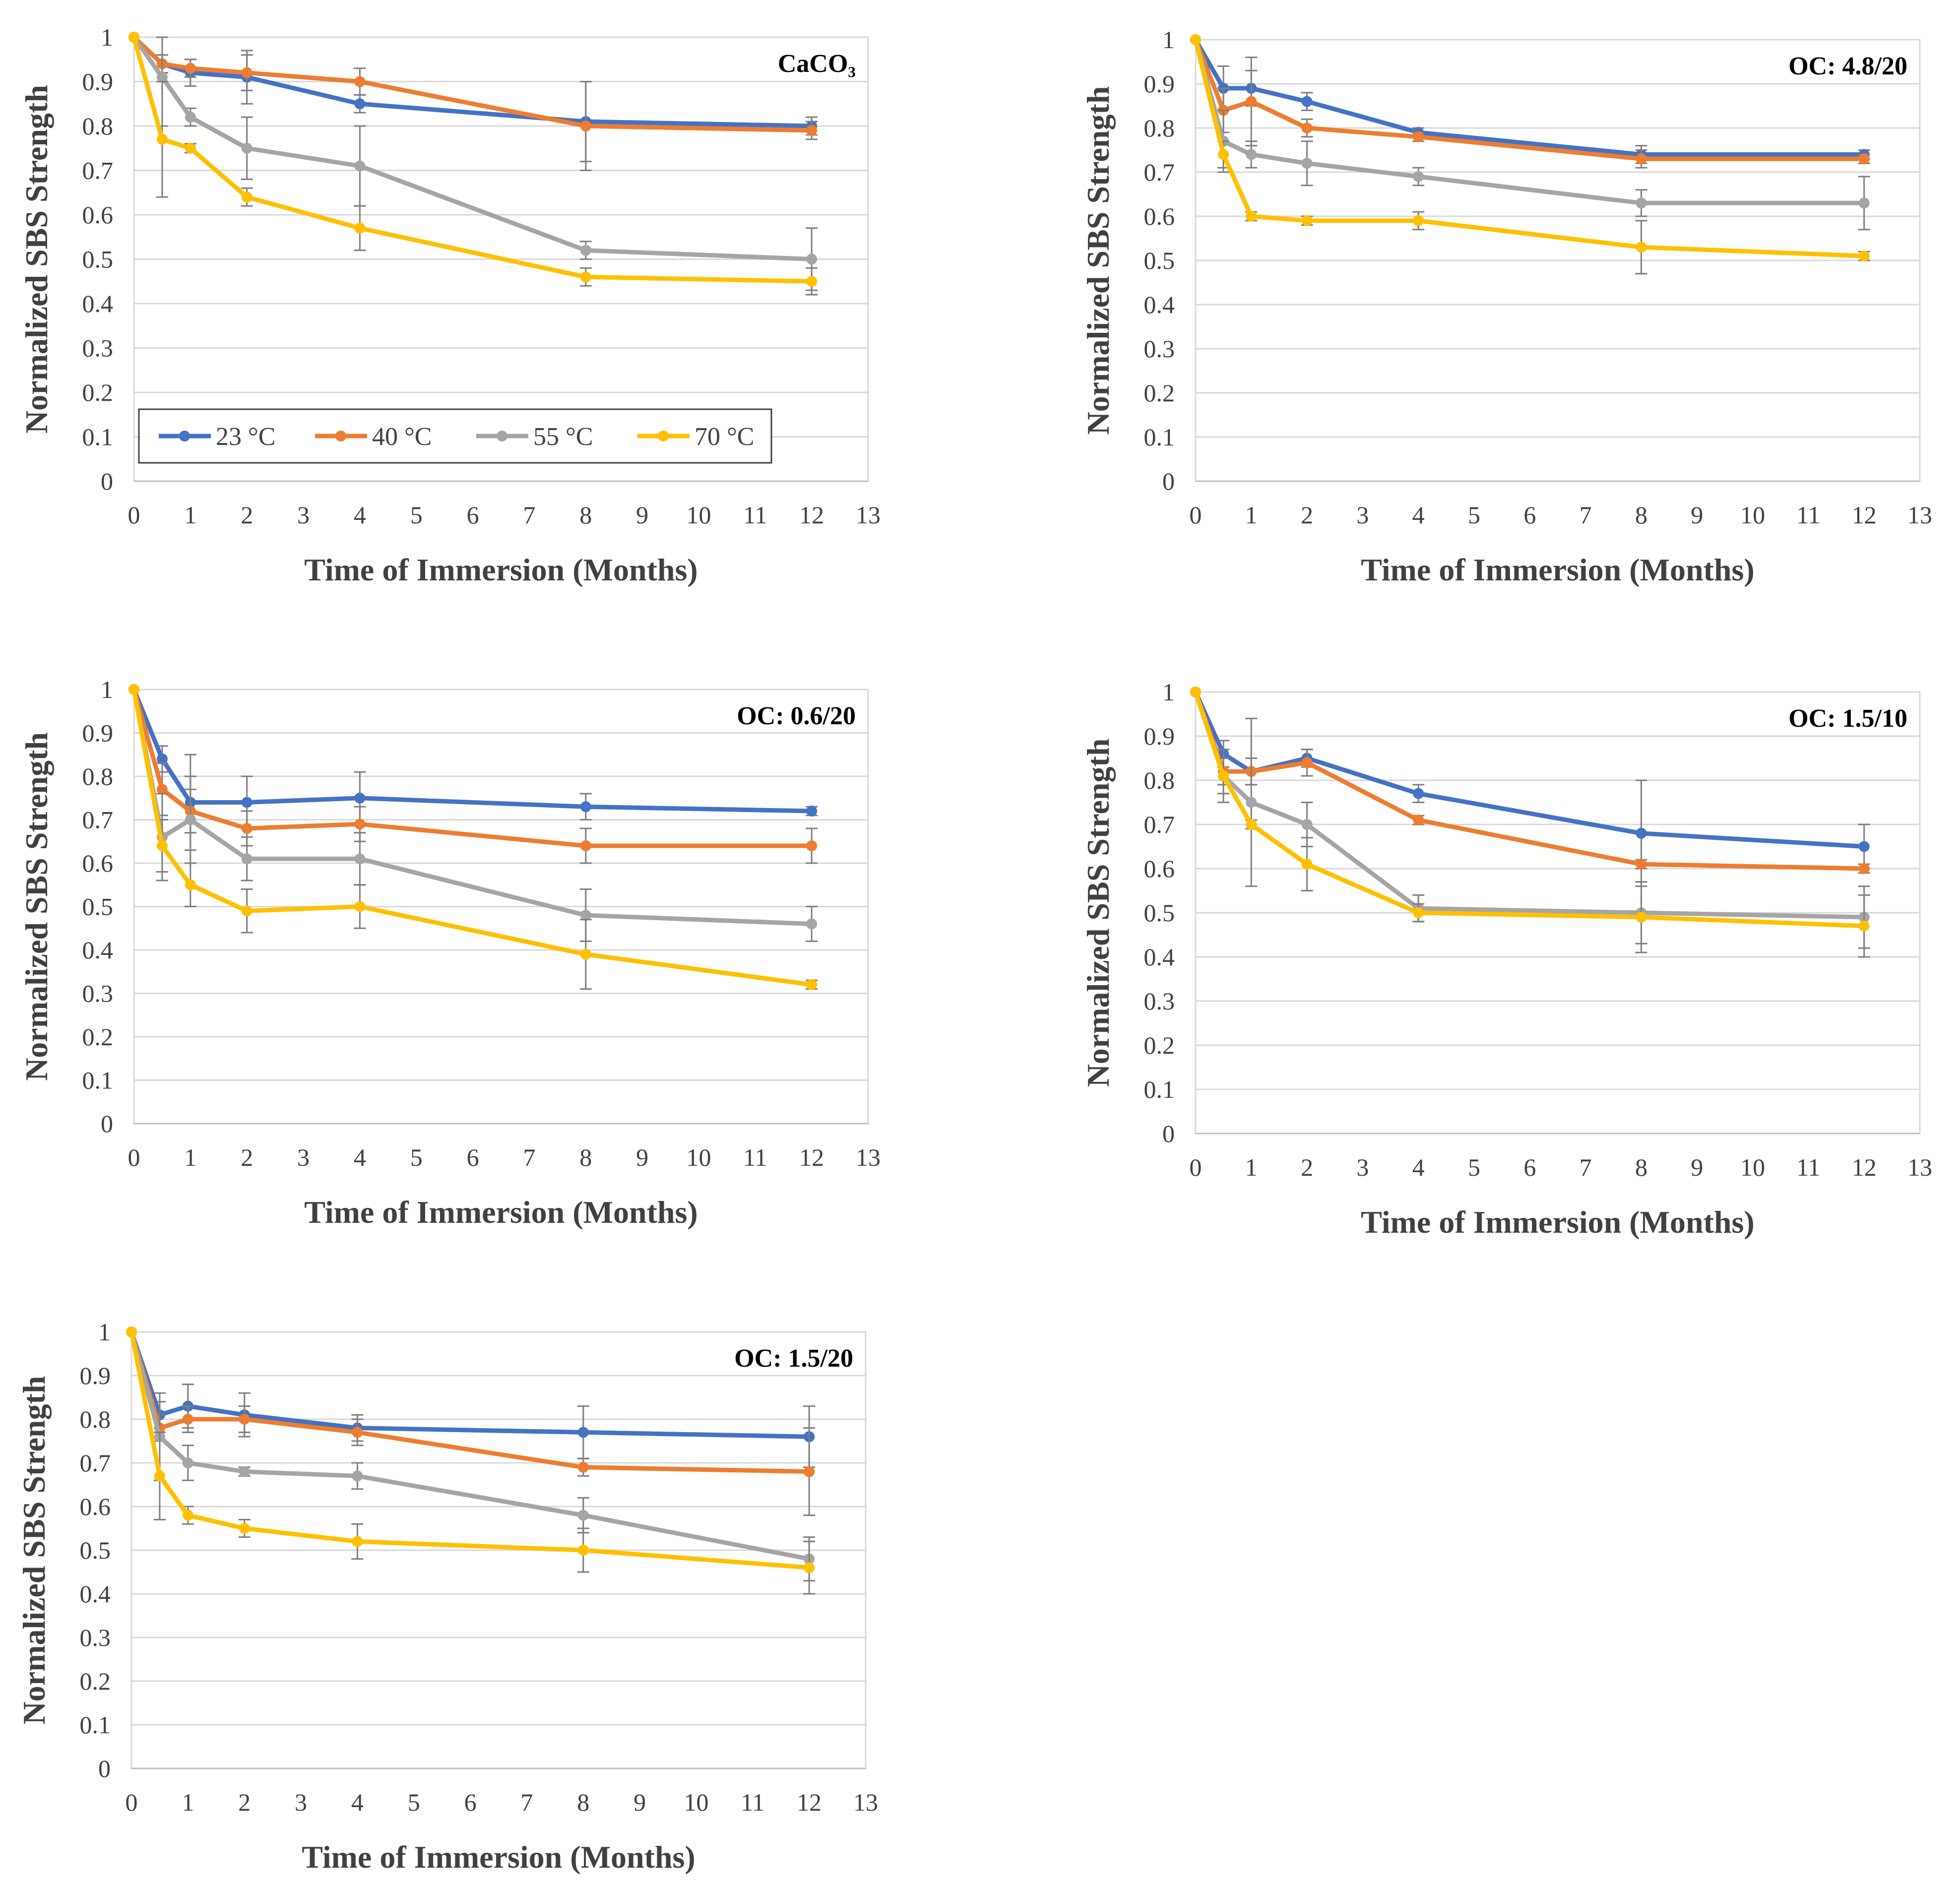 This screenshot has height=1889, width=1960. Describe the element at coordinates (1474, 1167) in the screenshot. I see `x-tick-label: 5` at that location.